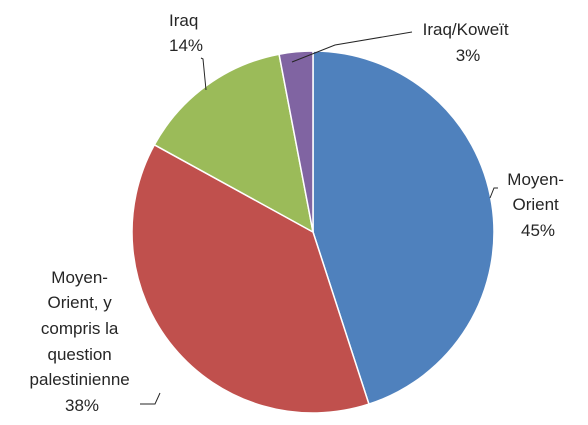 This screenshot has height=425, width=588. Describe the element at coordinates (234, 143) in the screenshot. I see `pie-slice-iraq` at that location.